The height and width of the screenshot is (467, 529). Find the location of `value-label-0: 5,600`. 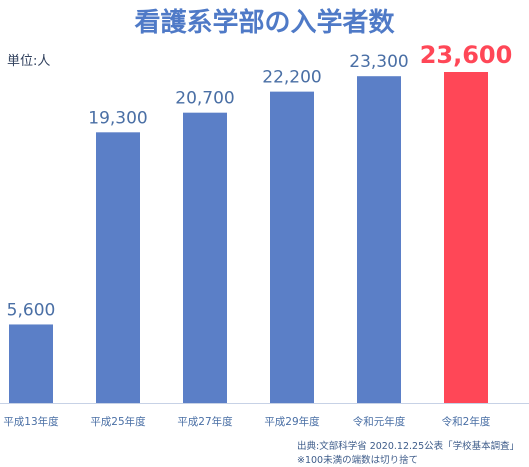

value-label-0: 5,600 is located at coordinates (31, 310).